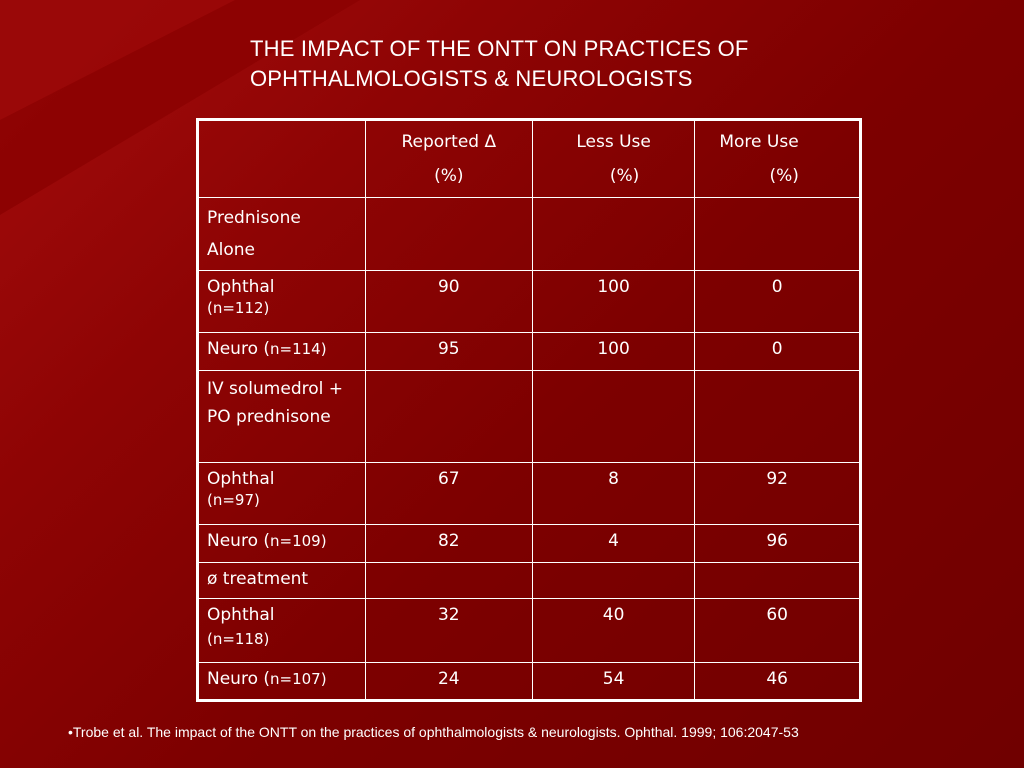 This screenshot has width=1024, height=768. Describe the element at coordinates (777, 681) in the screenshot. I see `cell-value: 46` at that location.